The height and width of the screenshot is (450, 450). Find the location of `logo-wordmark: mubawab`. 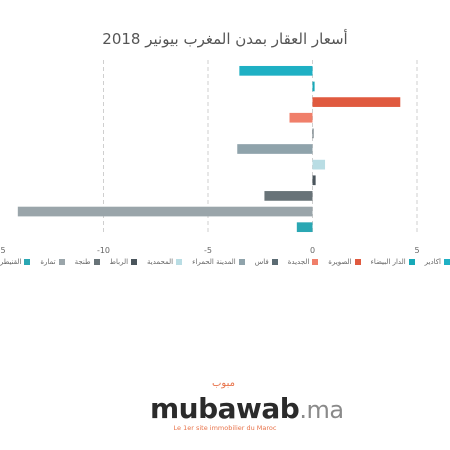

logo-wordmark: mubawab is located at coordinates (225, 408).